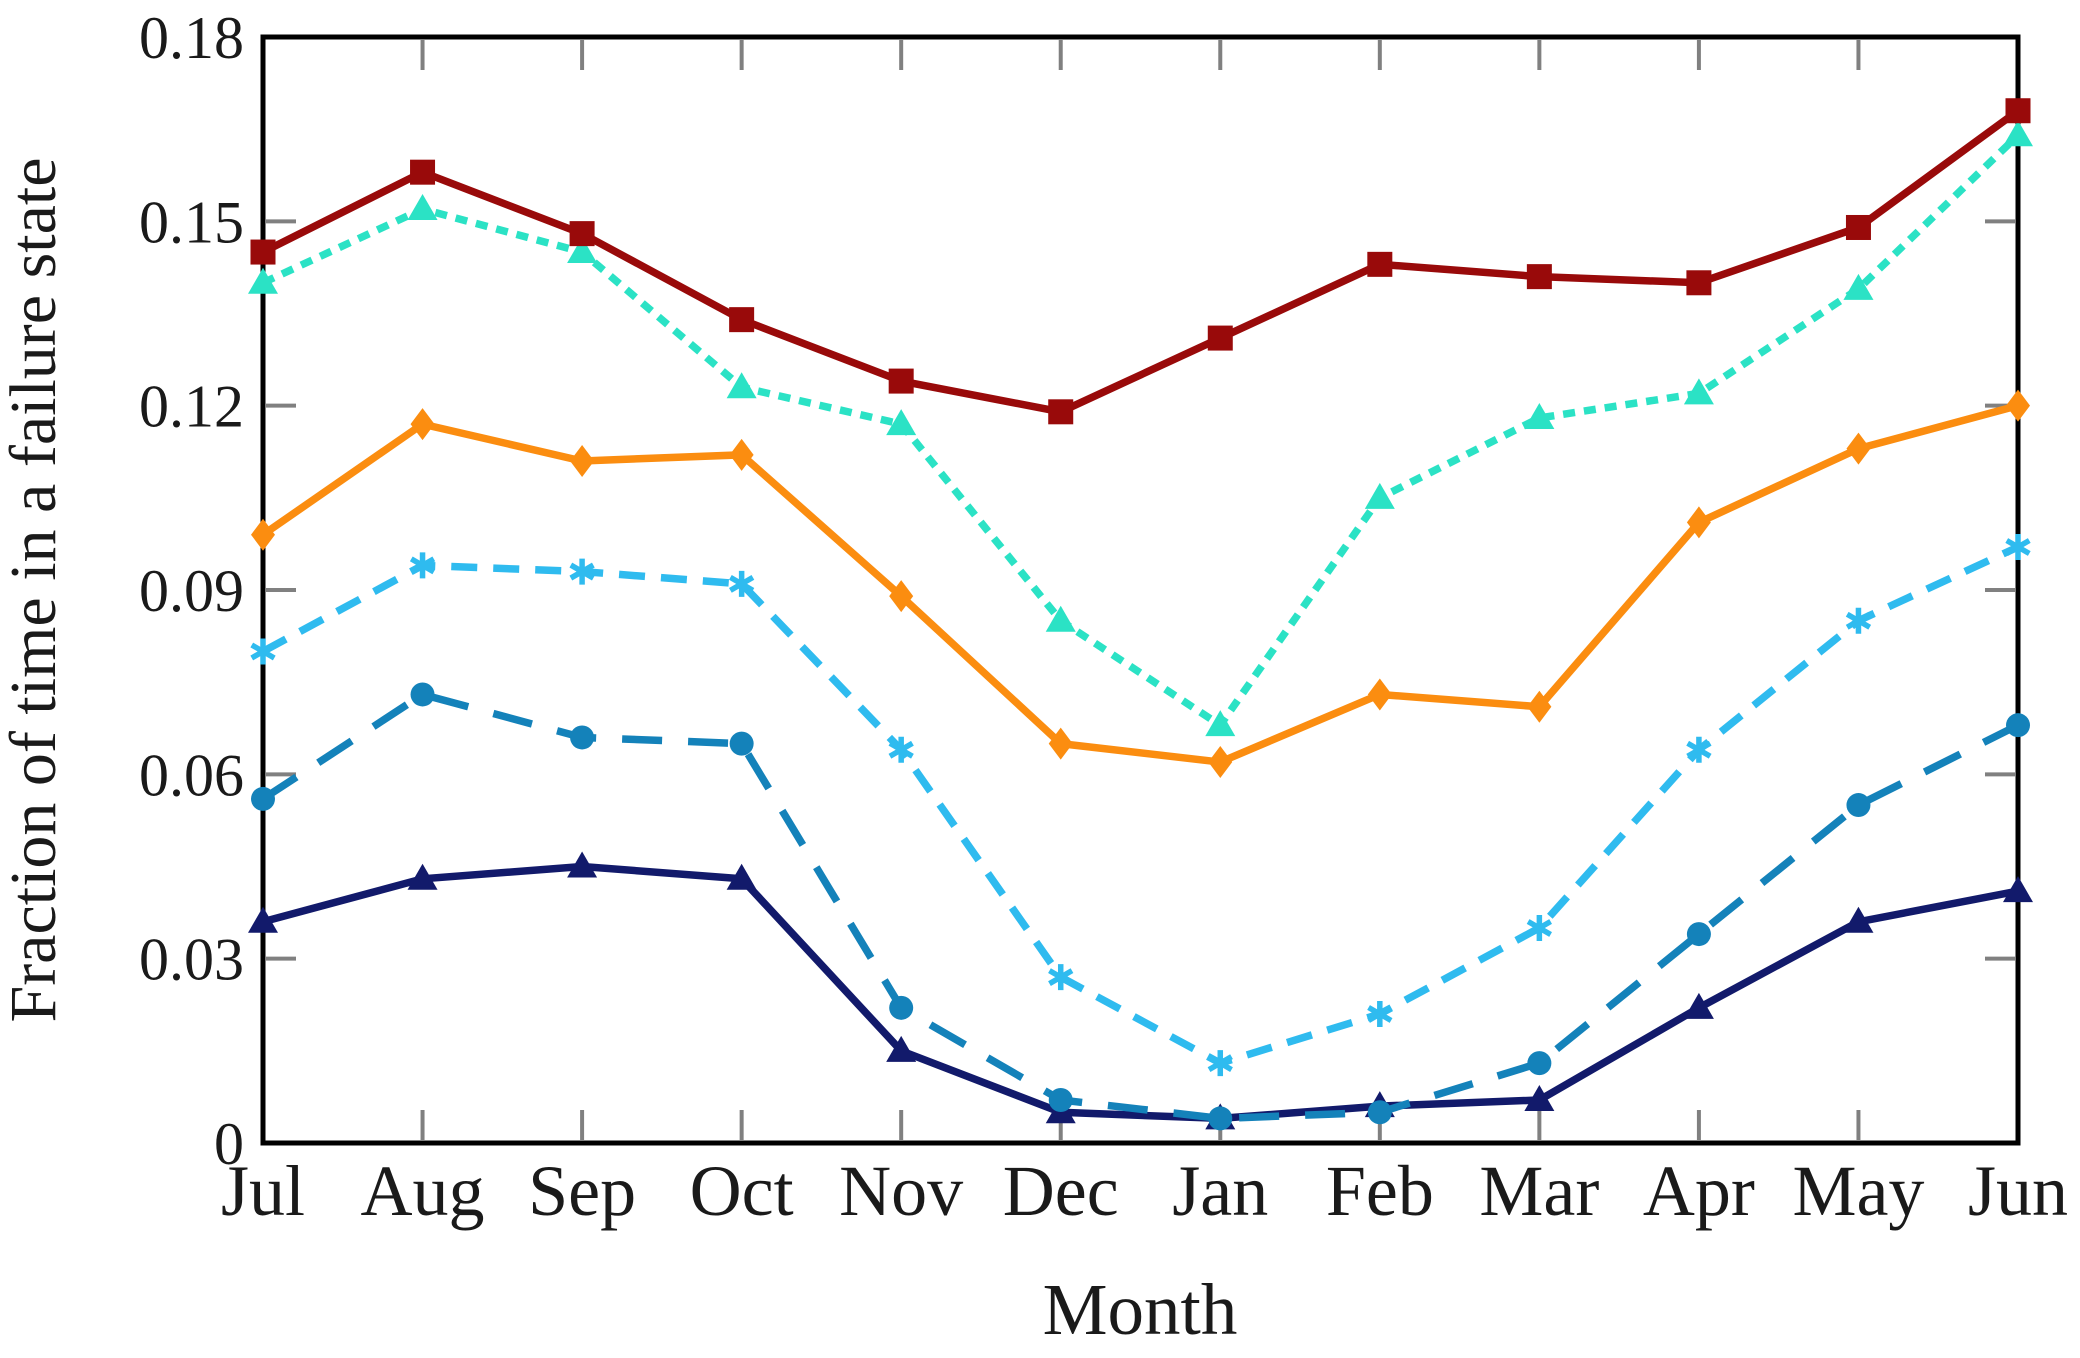 The image size is (2080, 1358). I want to click on x-tick-label: Dec, so click(1061, 1191).